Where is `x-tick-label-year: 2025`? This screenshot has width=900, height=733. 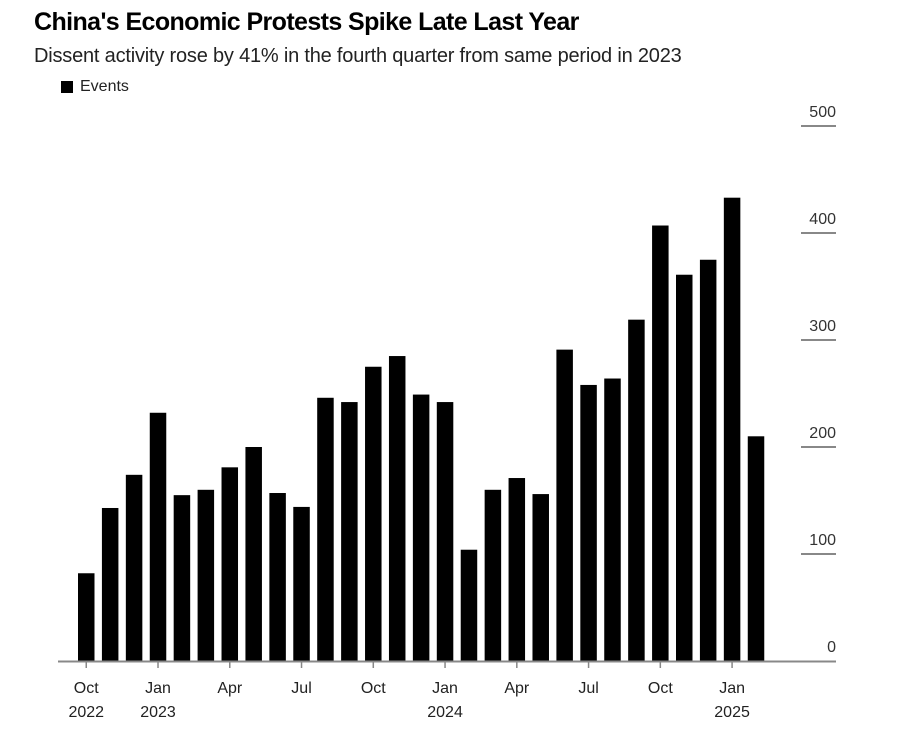
x-tick-label-year: 2025 is located at coordinates (732, 712).